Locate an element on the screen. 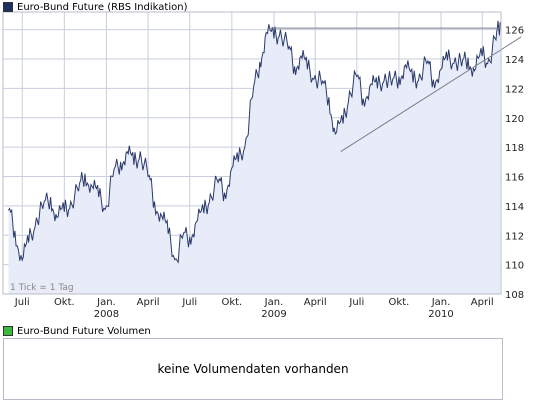  price-swatch-icon is located at coordinates (8, 7).